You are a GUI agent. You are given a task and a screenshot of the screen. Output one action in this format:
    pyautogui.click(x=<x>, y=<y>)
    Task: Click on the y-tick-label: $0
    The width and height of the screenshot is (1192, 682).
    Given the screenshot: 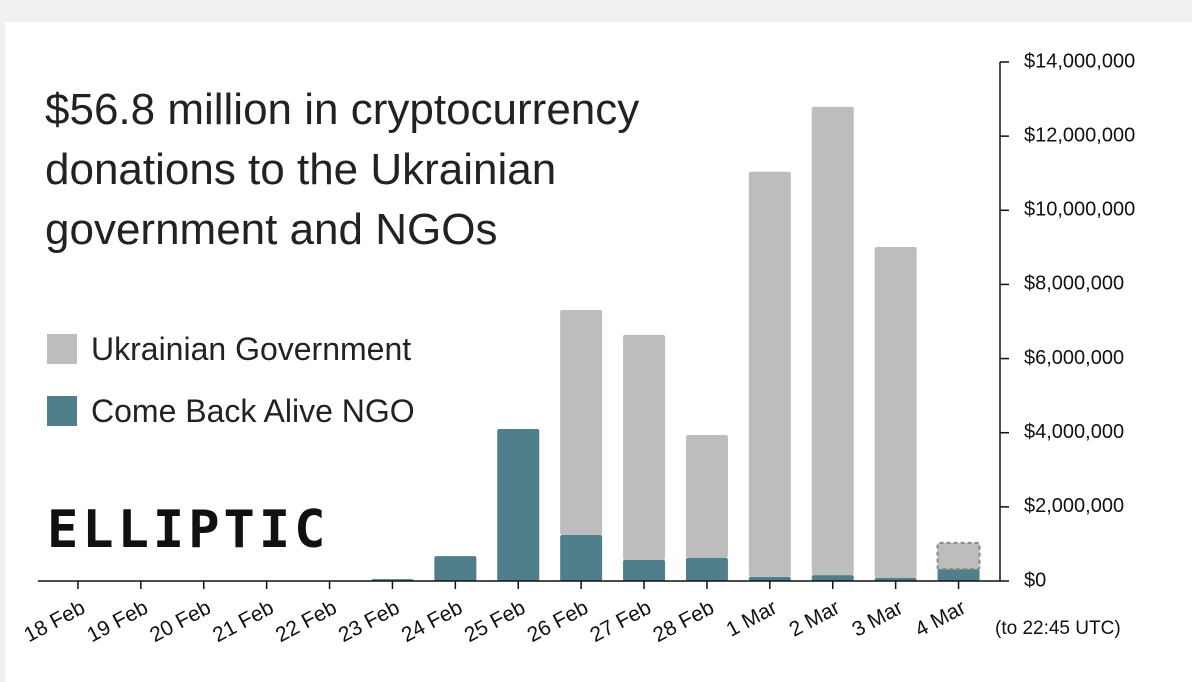 What is the action you would take?
    pyautogui.click(x=1035, y=580)
    